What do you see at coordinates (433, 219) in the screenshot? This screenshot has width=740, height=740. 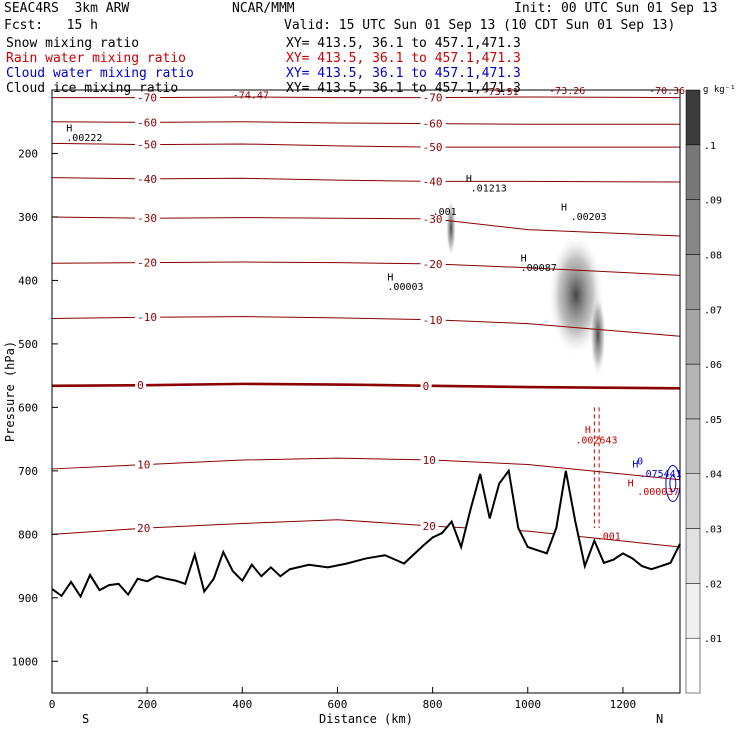 I see `isotherm-label: -30` at bounding box center [433, 219].